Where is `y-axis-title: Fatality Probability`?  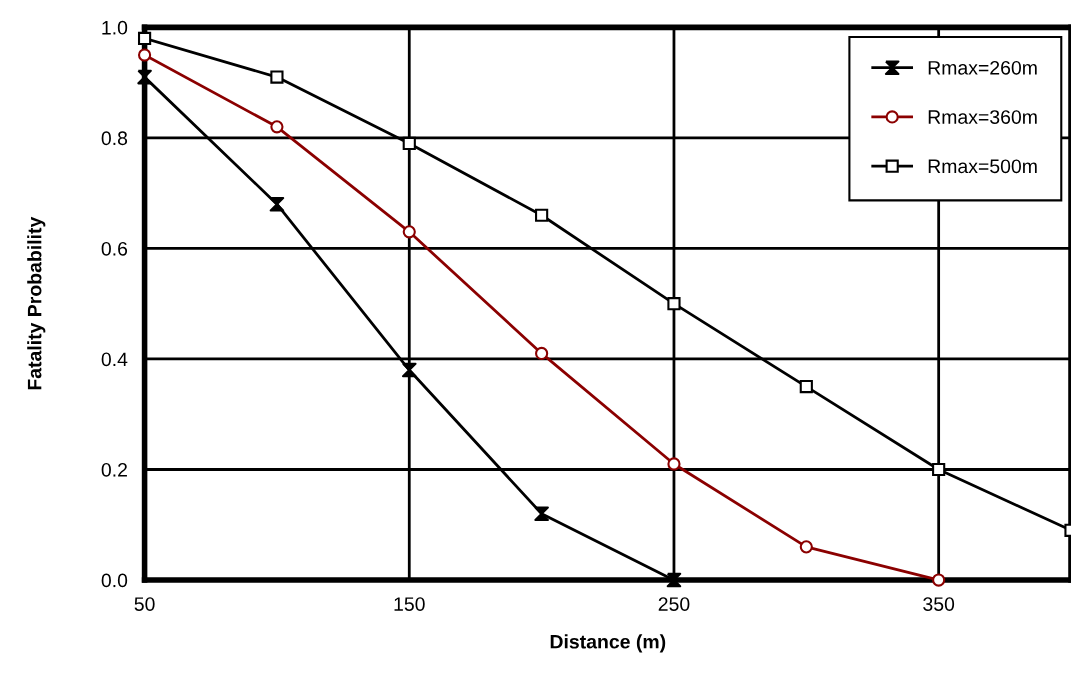 y-axis-title: Fatality Probability is located at coordinates (36, 303).